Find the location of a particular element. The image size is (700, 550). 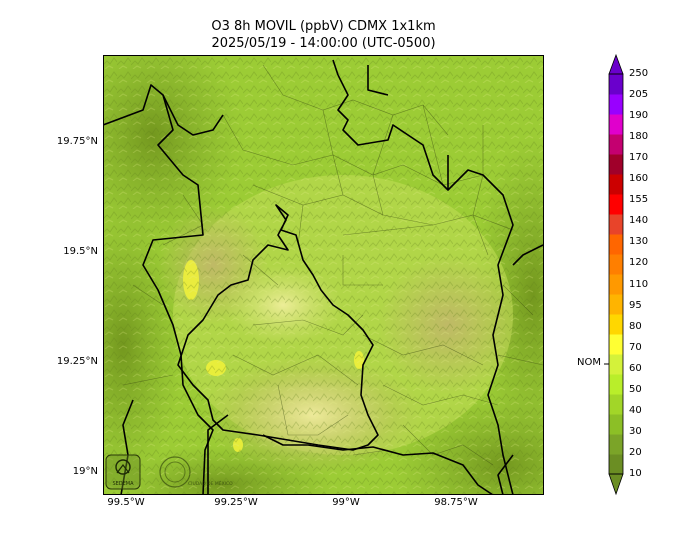

colorbar-tick-label: 140 is located at coordinates (639, 221).